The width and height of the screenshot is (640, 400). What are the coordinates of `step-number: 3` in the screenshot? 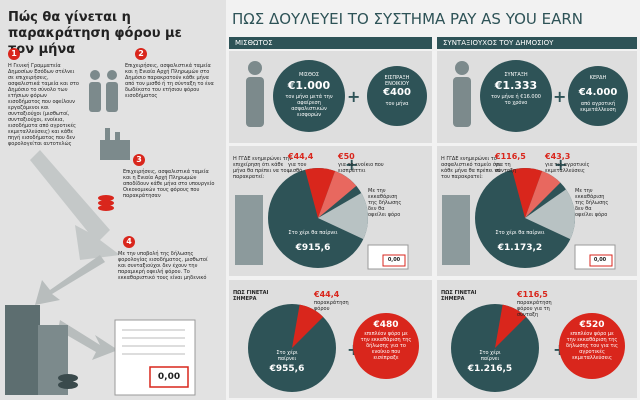 It's located at (139, 160).